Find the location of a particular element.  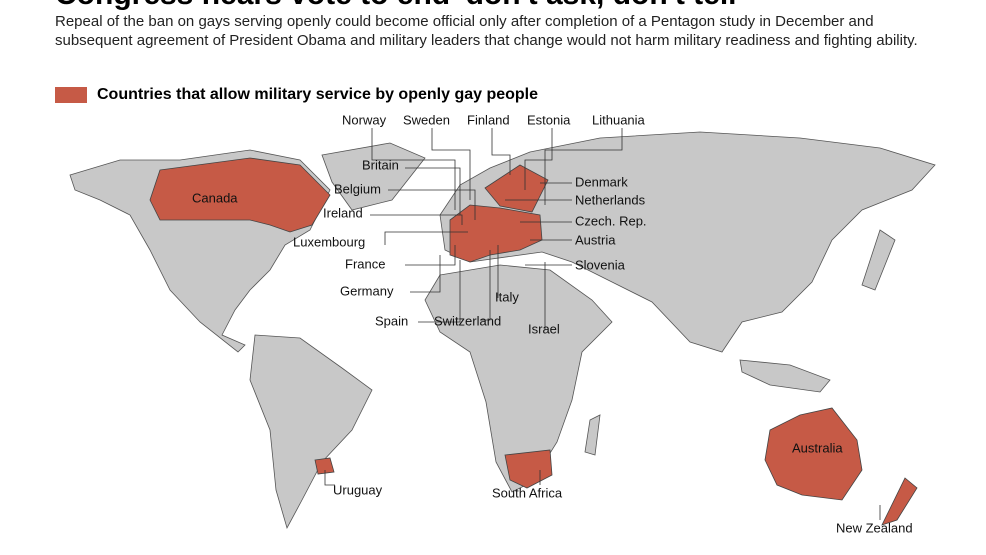

legend-swatch is located at coordinates (71, 95).